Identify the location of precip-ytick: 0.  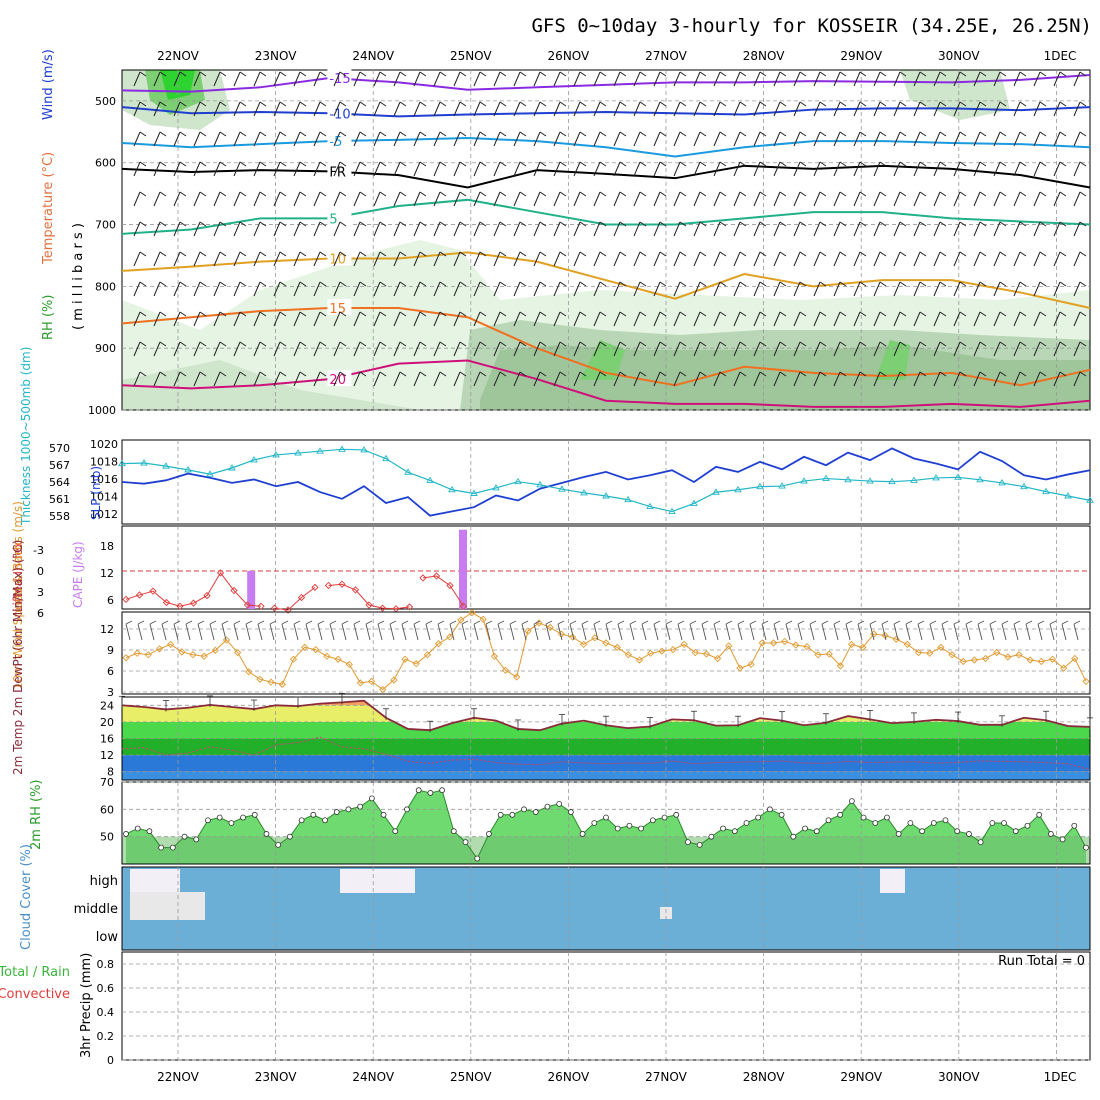
(110, 1060).